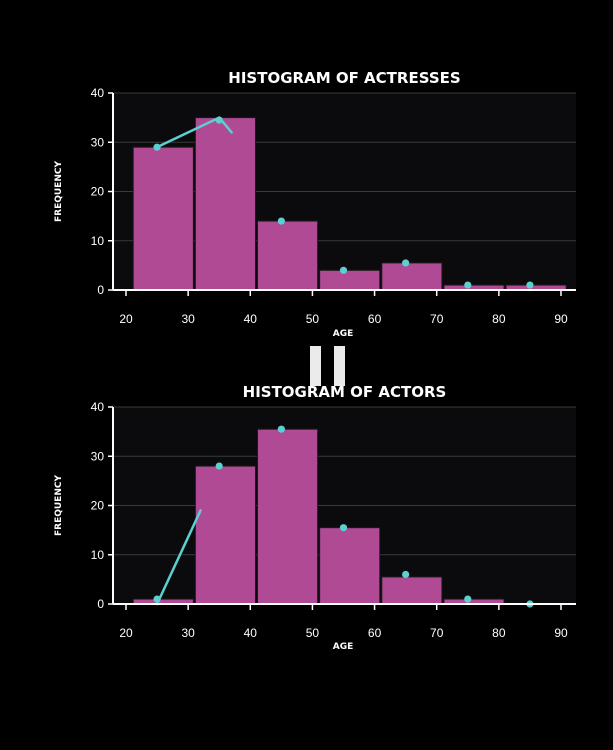  What do you see at coordinates (178, 557) in the screenshot?
I see `trend-line` at bounding box center [178, 557].